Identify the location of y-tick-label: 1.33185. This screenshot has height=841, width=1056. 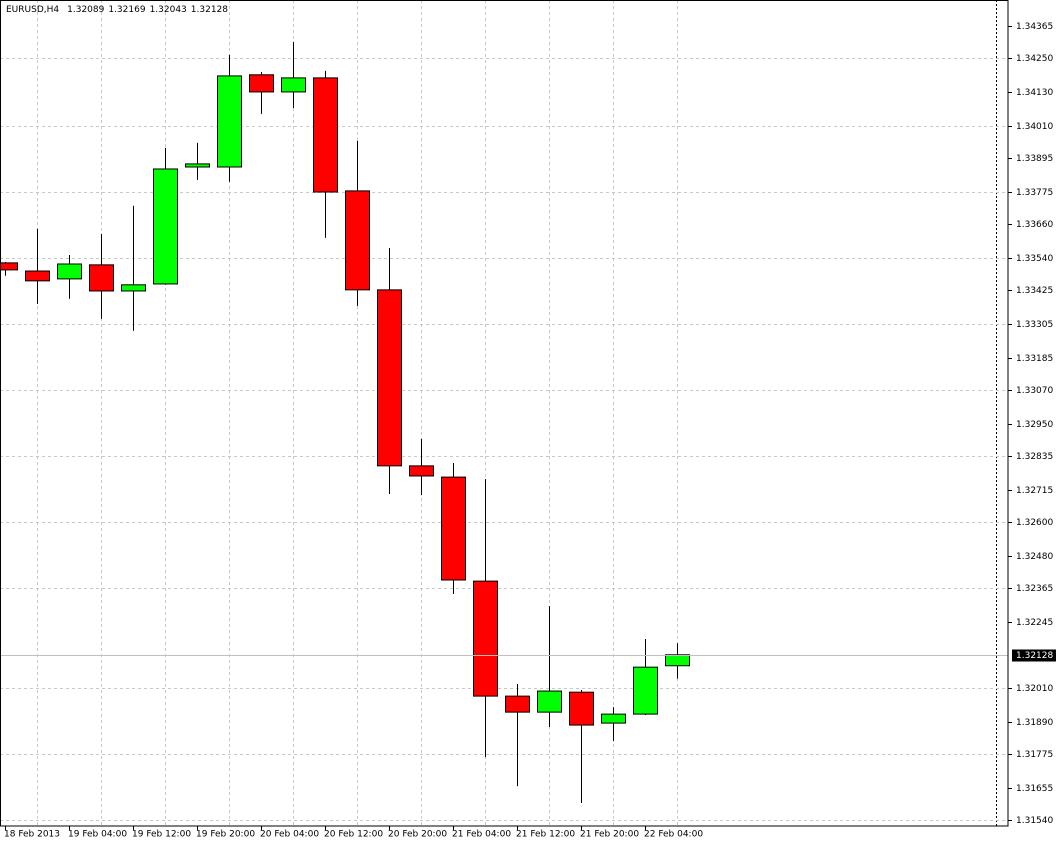
(1034, 359).